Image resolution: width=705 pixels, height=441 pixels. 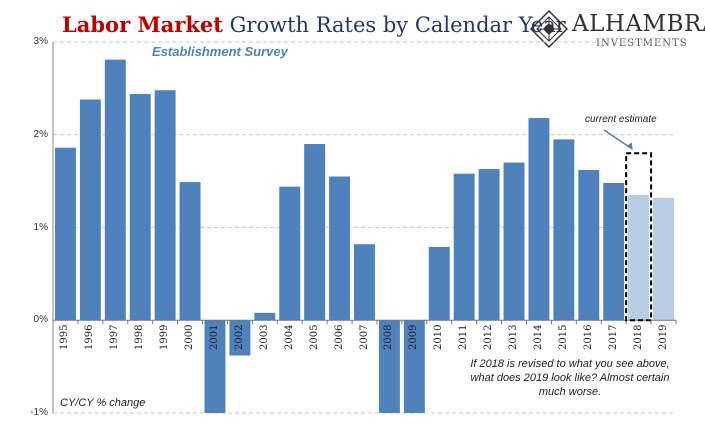 What do you see at coordinates (389, 337) in the screenshot?
I see `x-tick-label-2008: 2008` at bounding box center [389, 337].